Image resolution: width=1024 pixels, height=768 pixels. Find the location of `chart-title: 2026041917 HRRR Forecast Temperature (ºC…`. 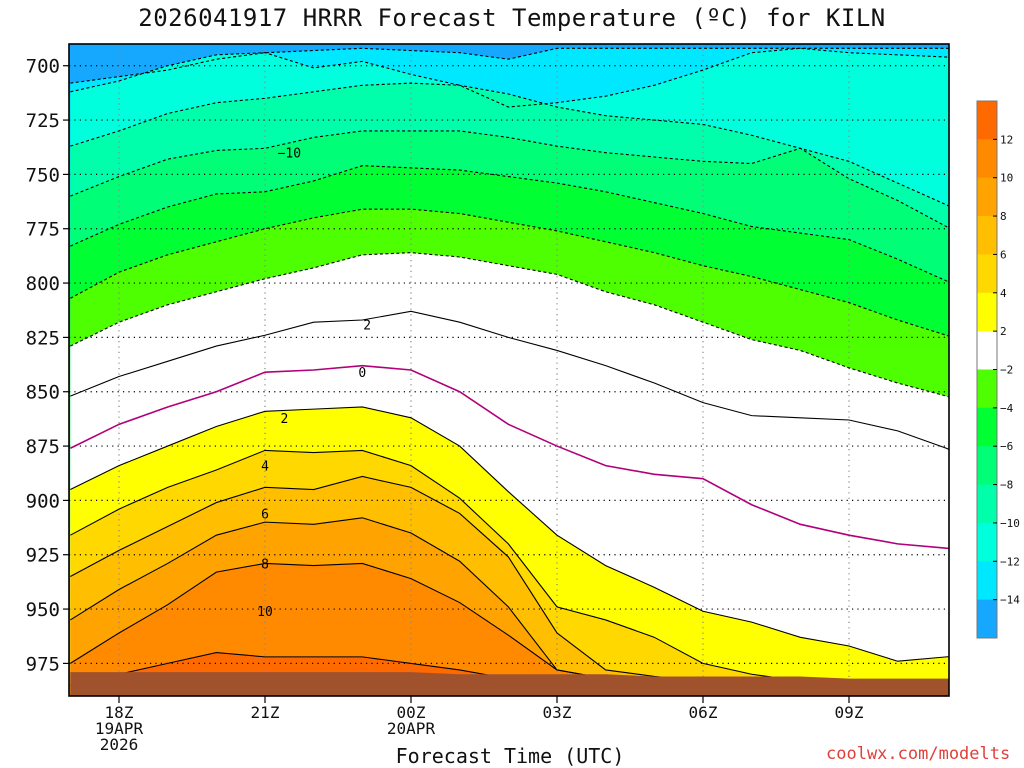

chart-title: 2026041917 HRRR Forecast Temperature (ºC… is located at coordinates (512, 18).